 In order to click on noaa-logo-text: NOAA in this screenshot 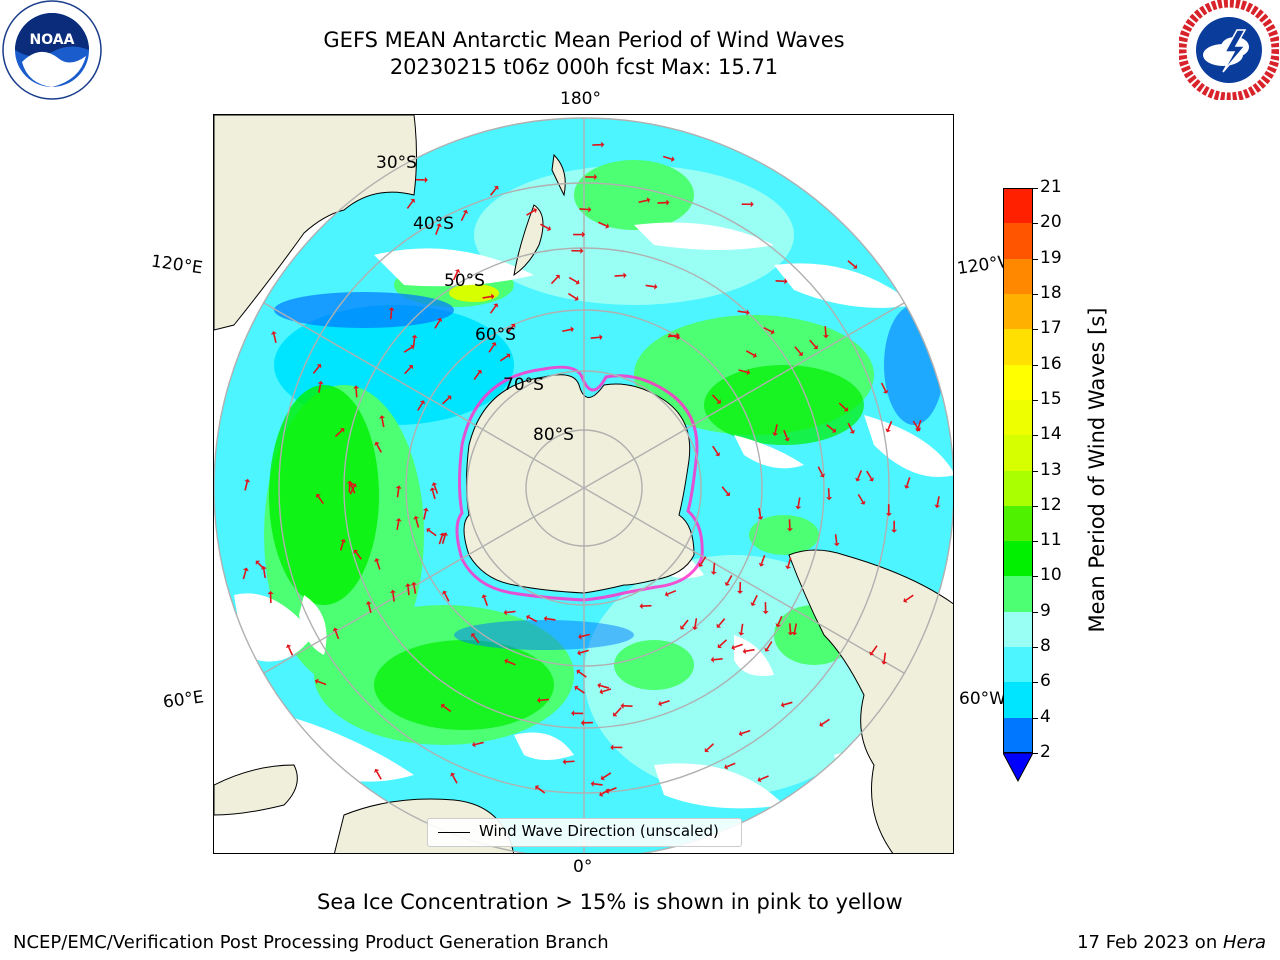, I will do `click(52, 40)`.